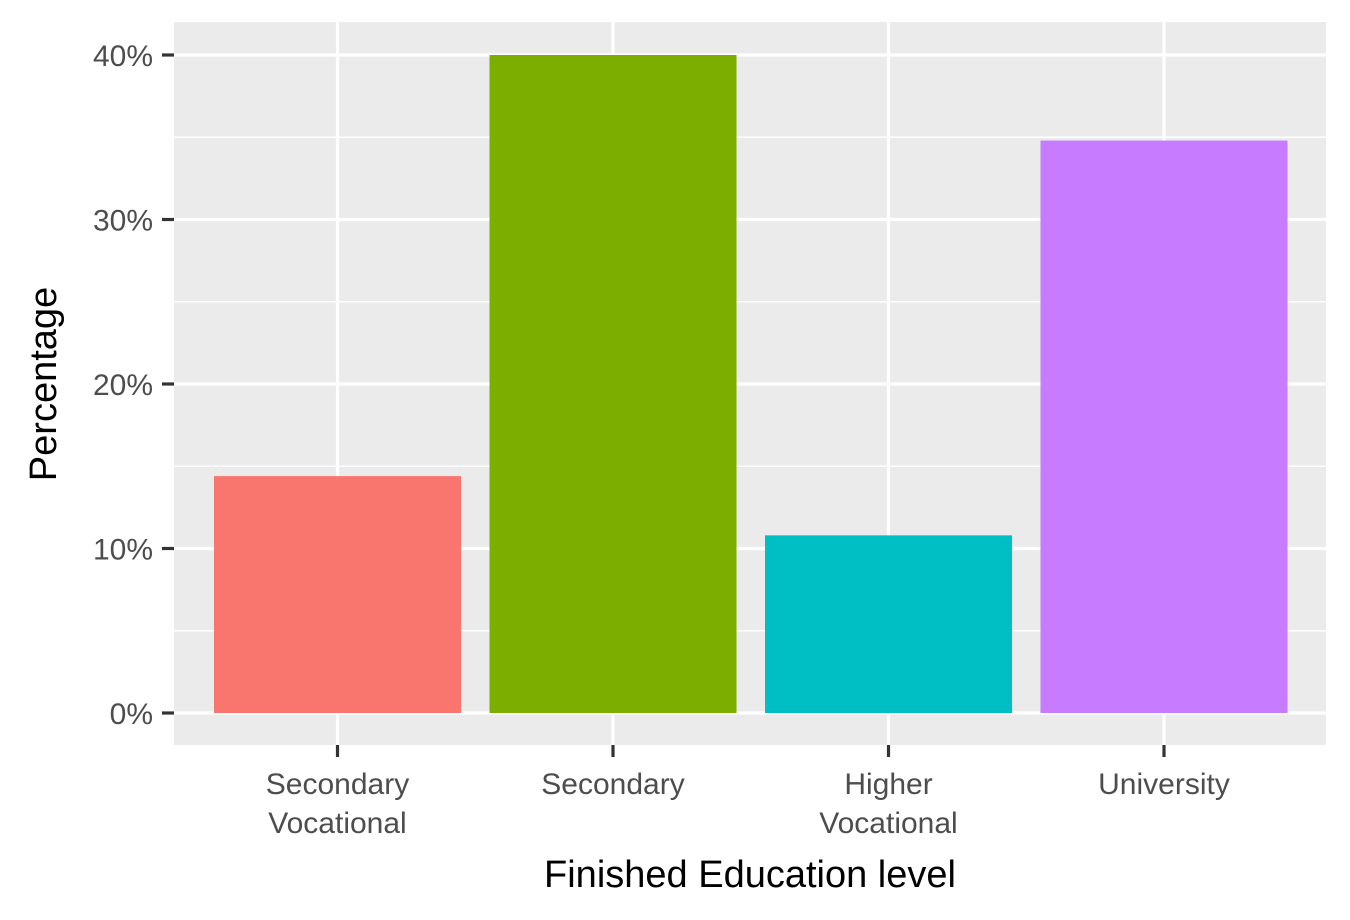 The height and width of the screenshot is (920, 1350). I want to click on y-tick-label: 20%, so click(123, 385).